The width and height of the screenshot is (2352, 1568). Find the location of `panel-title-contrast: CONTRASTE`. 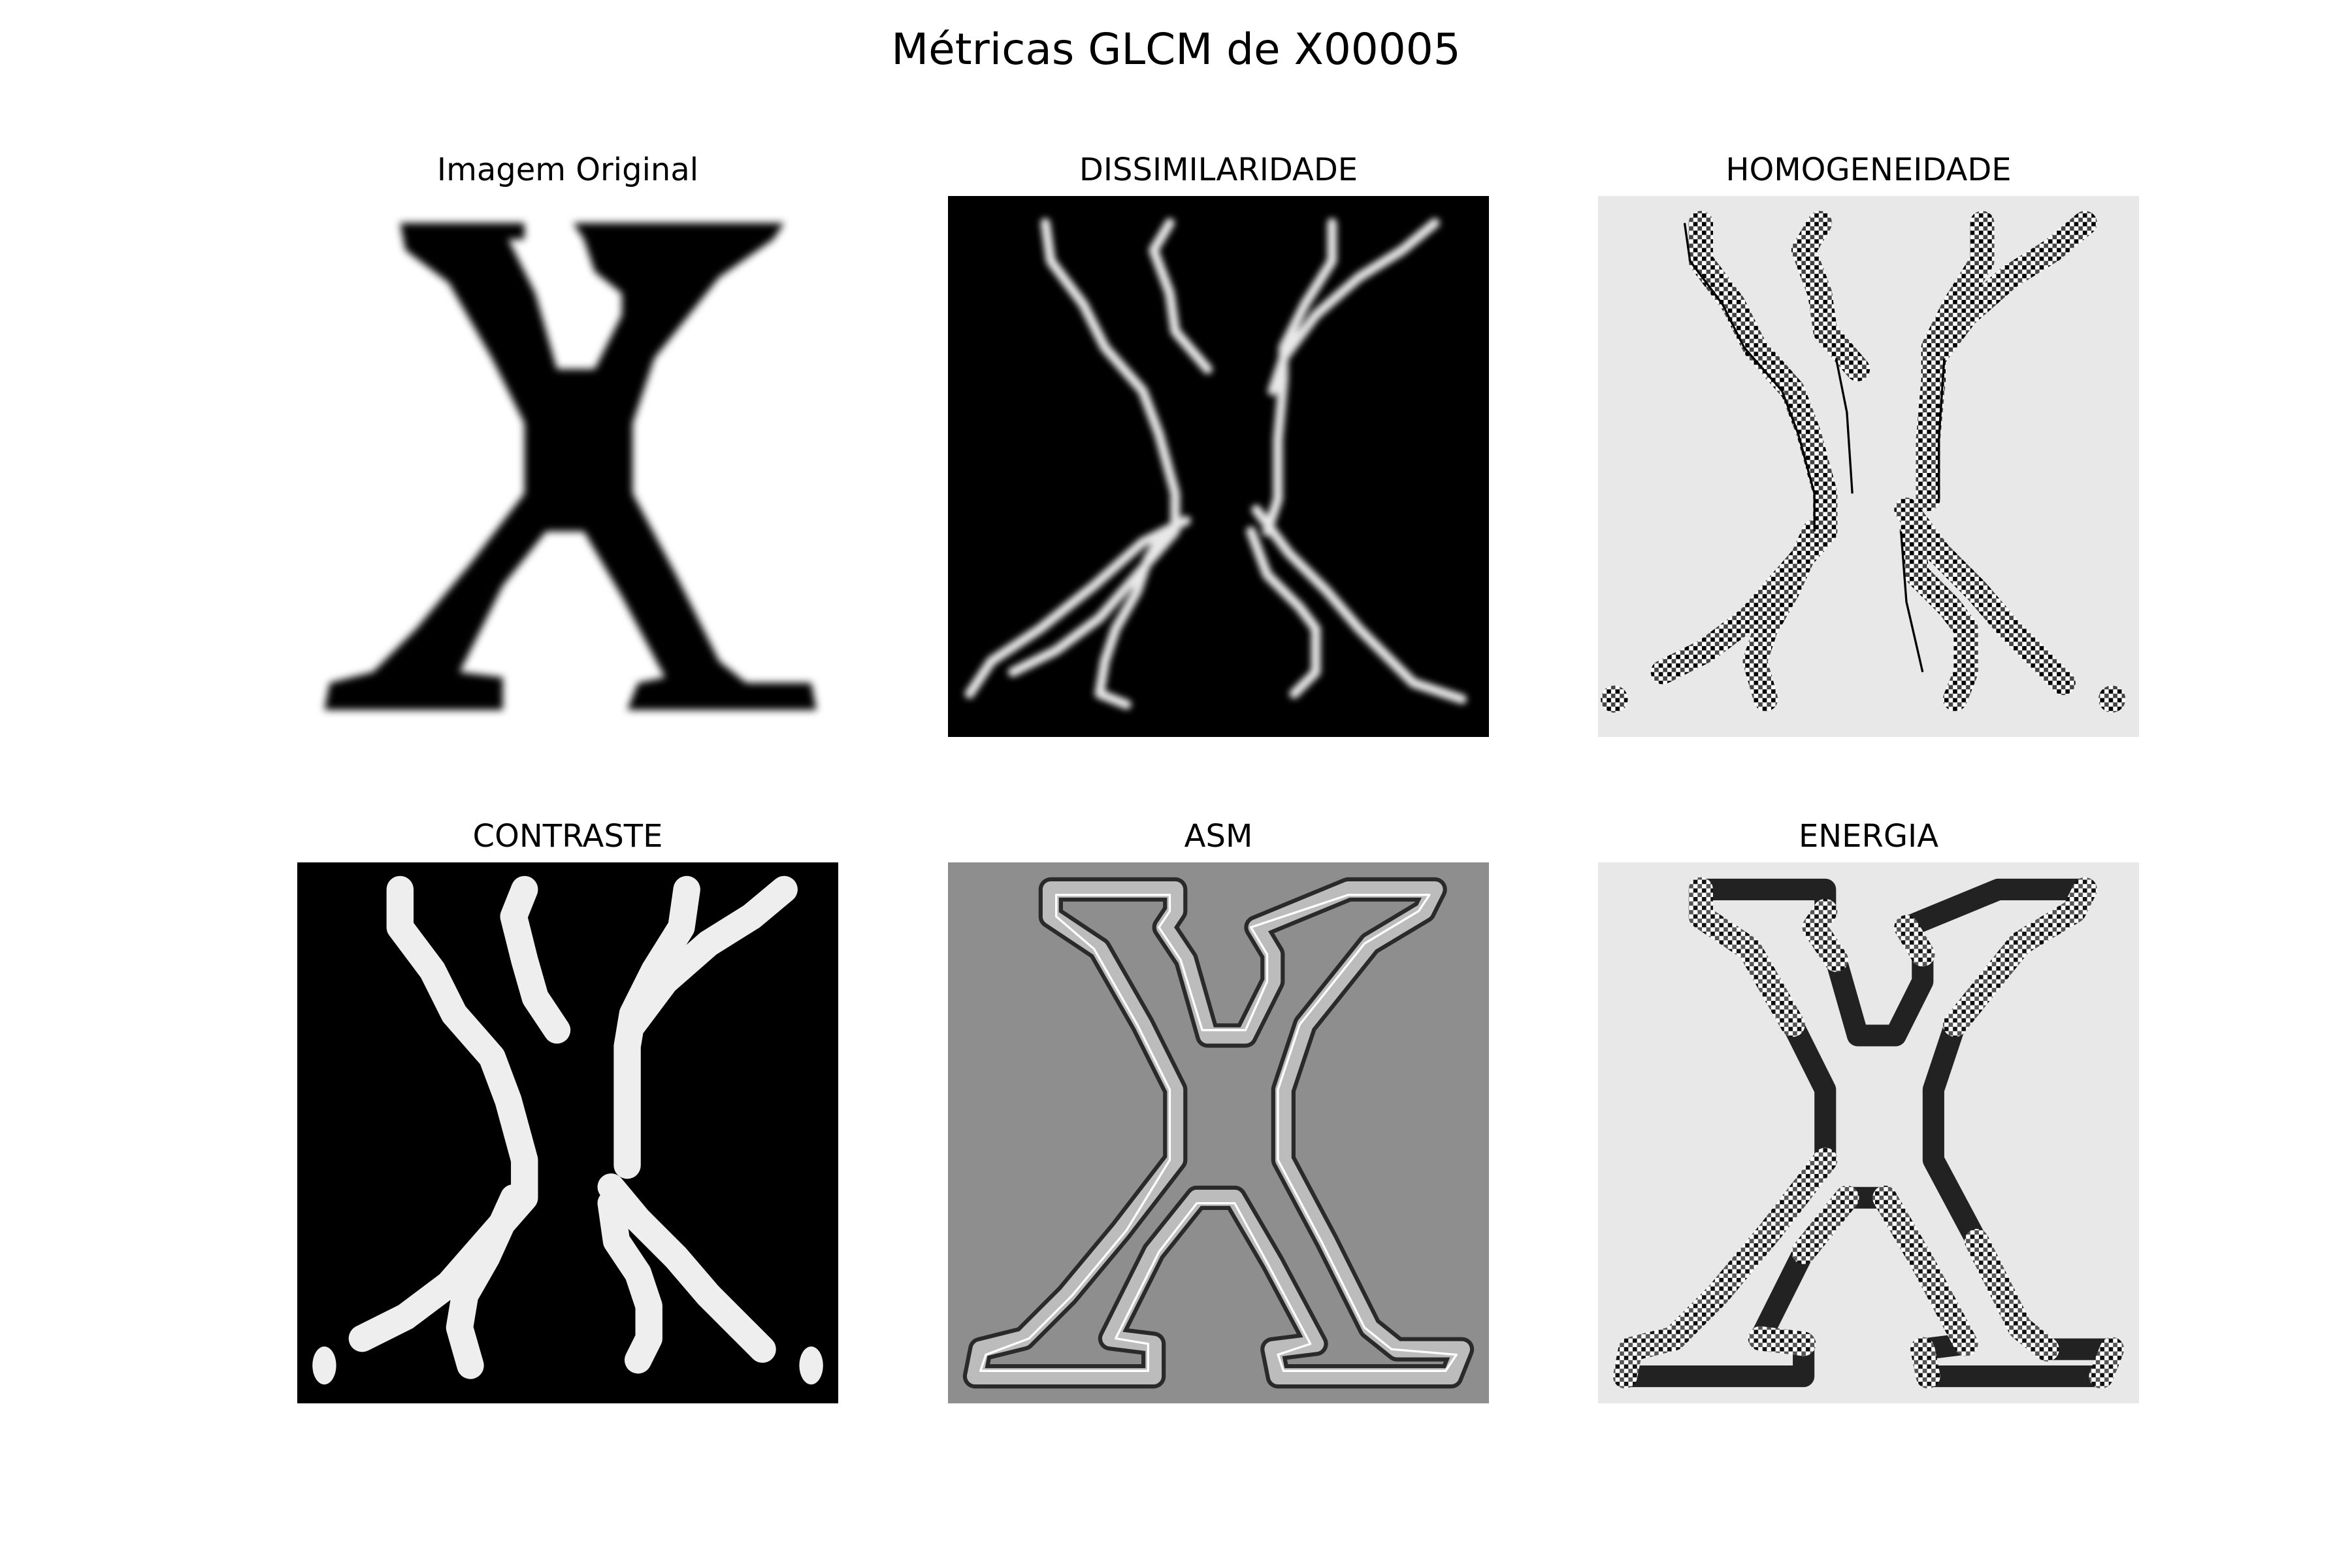

panel-title-contrast: CONTRASTE is located at coordinates (567, 836).